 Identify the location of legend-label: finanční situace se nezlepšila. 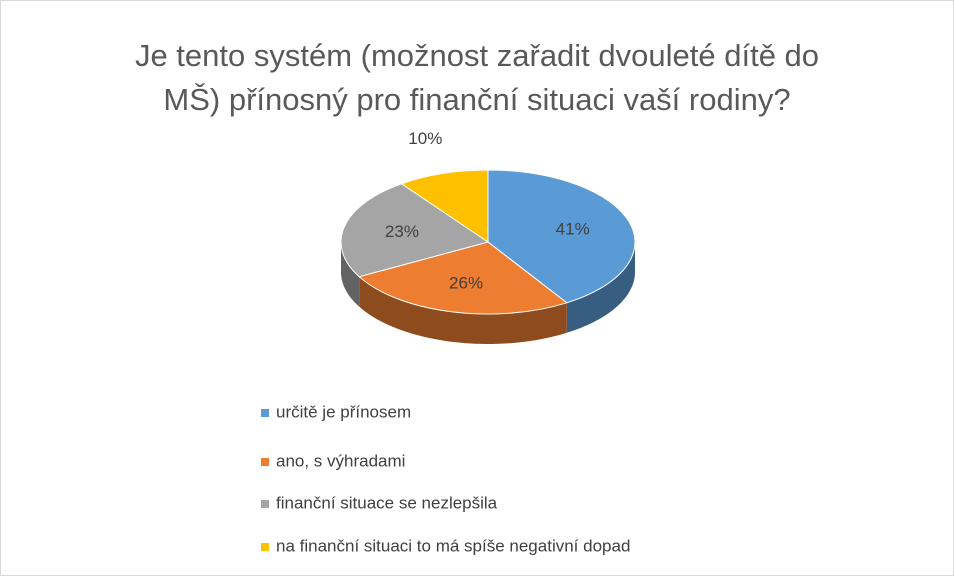
(387, 502).